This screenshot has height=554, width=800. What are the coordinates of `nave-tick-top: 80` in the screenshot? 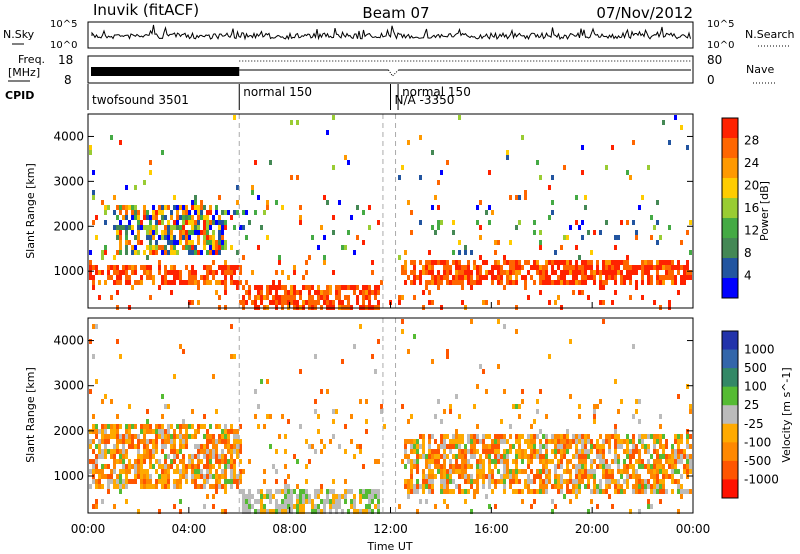 It's located at (714, 60).